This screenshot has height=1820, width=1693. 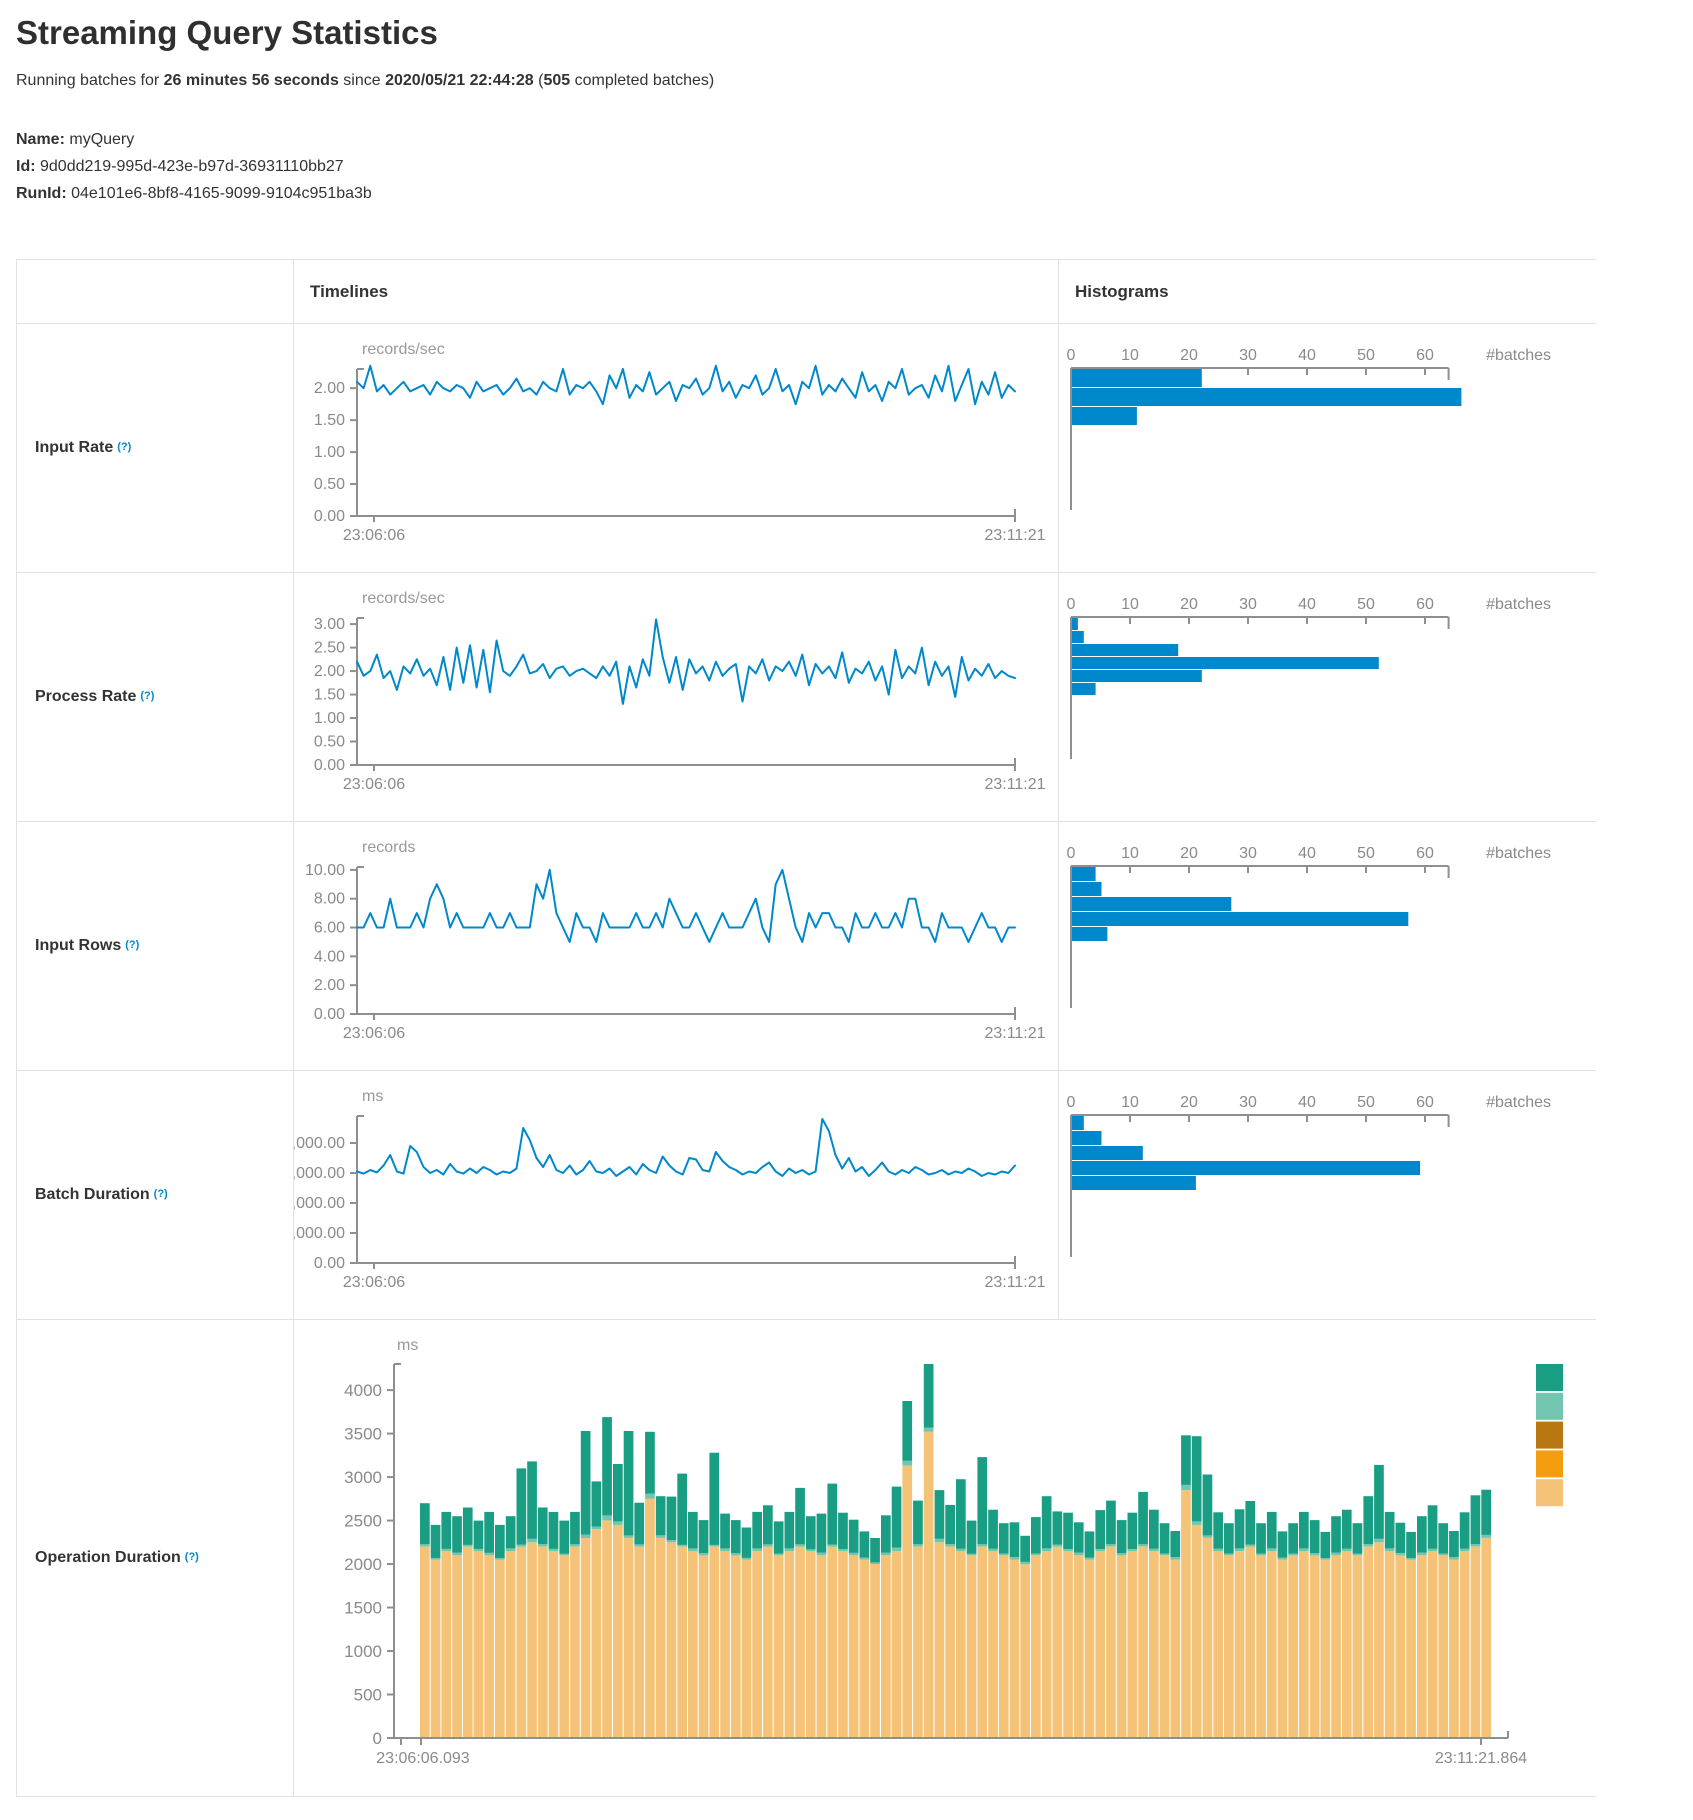 I want to click on hist-x-tick-label: 10, so click(x=1130, y=604).